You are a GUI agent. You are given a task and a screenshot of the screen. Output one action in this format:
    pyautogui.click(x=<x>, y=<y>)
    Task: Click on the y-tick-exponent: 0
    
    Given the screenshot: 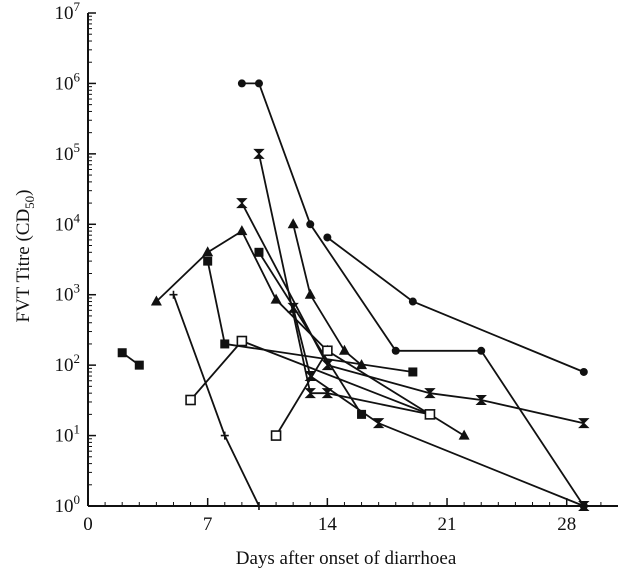 What is the action you would take?
    pyautogui.click(x=77, y=499)
    